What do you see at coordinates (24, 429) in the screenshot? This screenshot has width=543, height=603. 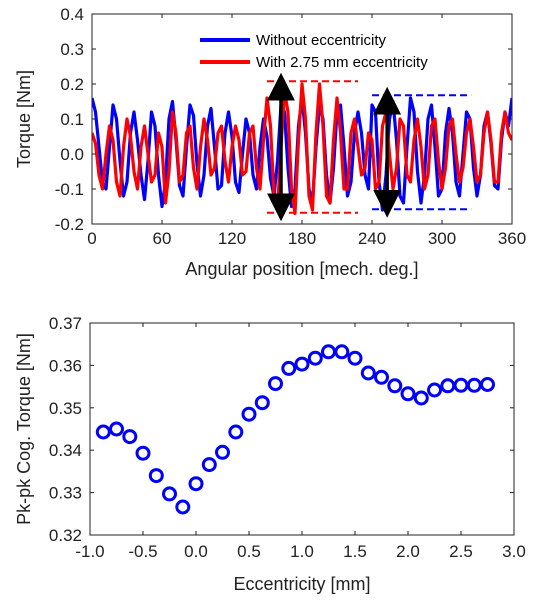 I see `cogging-y-axis-label: Pk-pk Cog. Torque [Nm]` at bounding box center [24, 429].